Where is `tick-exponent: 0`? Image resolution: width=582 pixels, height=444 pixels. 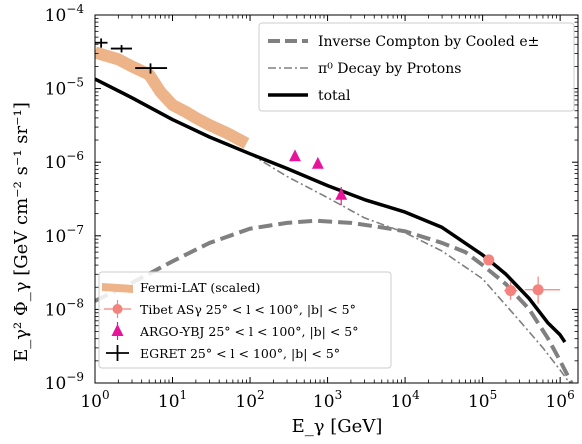
tick-exponent: 0 is located at coordinates (106, 395).